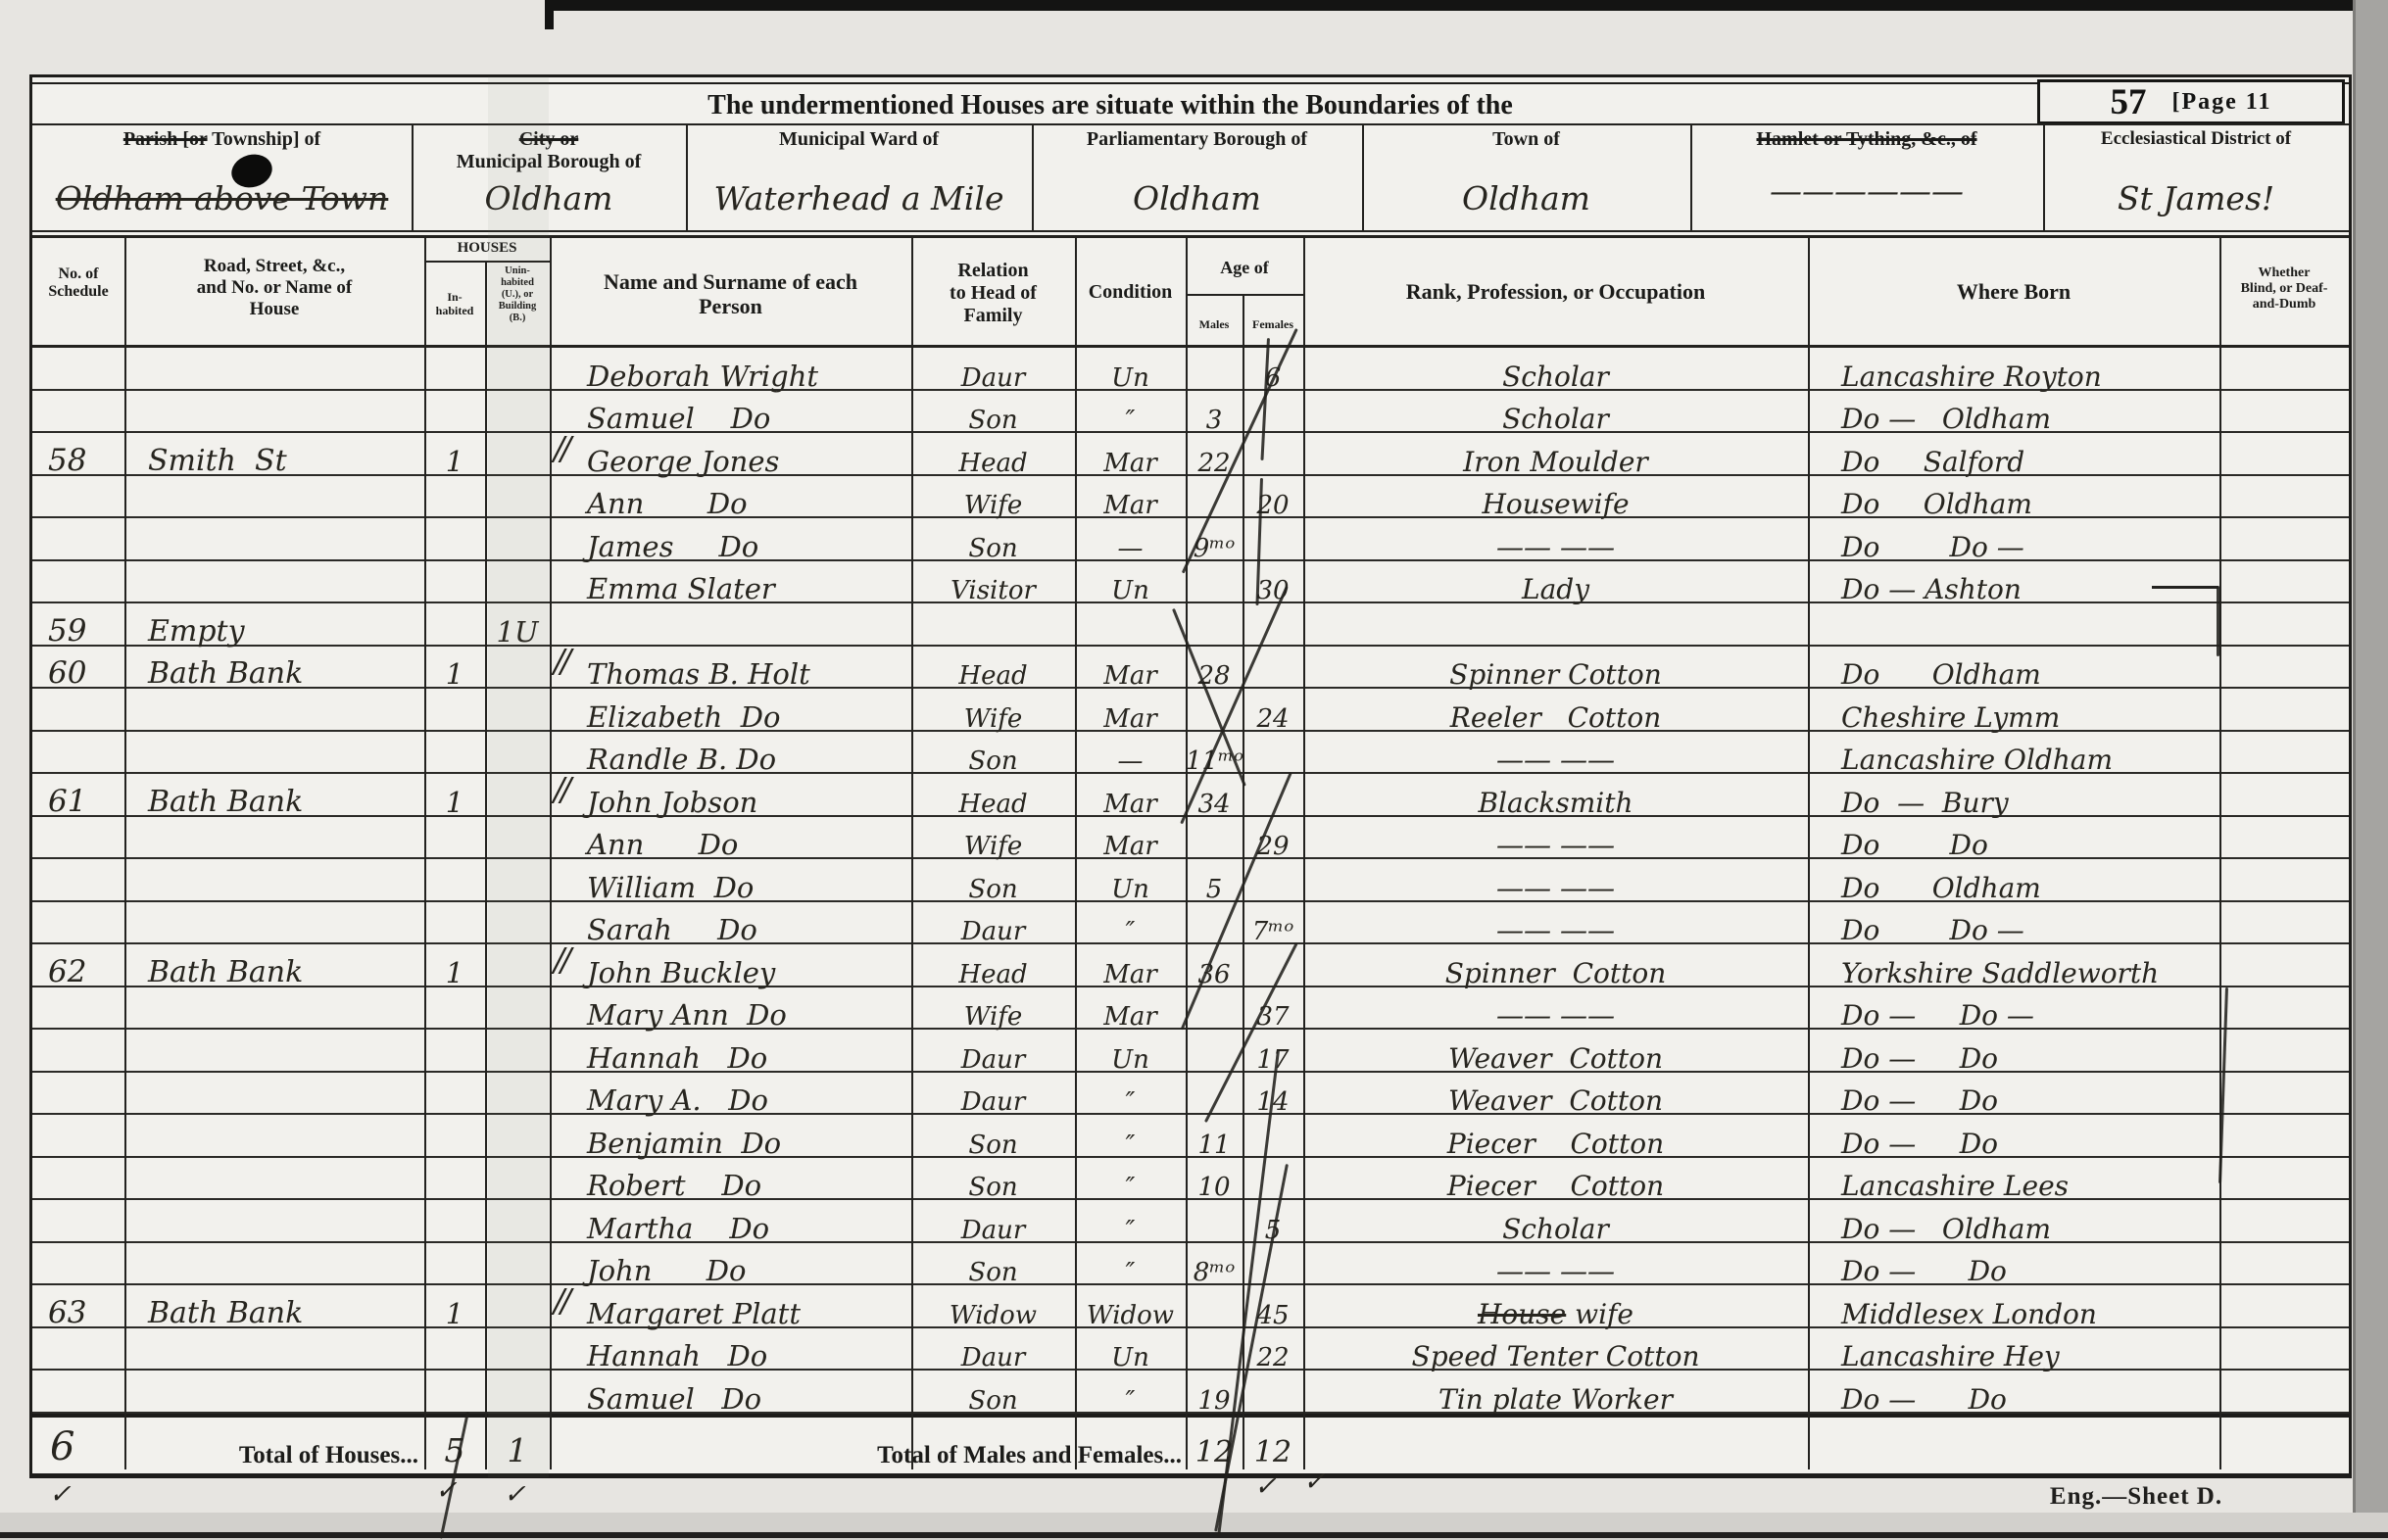  I want to click on cell-condition: Widow, so click(1130, 1315).